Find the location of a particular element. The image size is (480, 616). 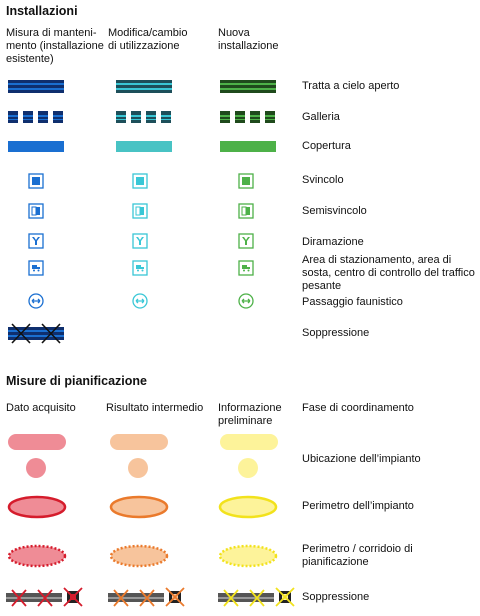

row-label-suppression: Soppressione is located at coordinates (336, 333).